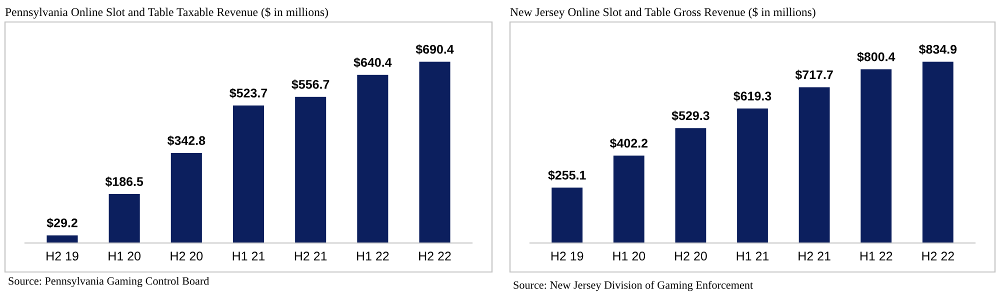 The width and height of the screenshot is (1000, 292). Describe the element at coordinates (937, 49) in the screenshot. I see `data-label: $834.9` at that location.